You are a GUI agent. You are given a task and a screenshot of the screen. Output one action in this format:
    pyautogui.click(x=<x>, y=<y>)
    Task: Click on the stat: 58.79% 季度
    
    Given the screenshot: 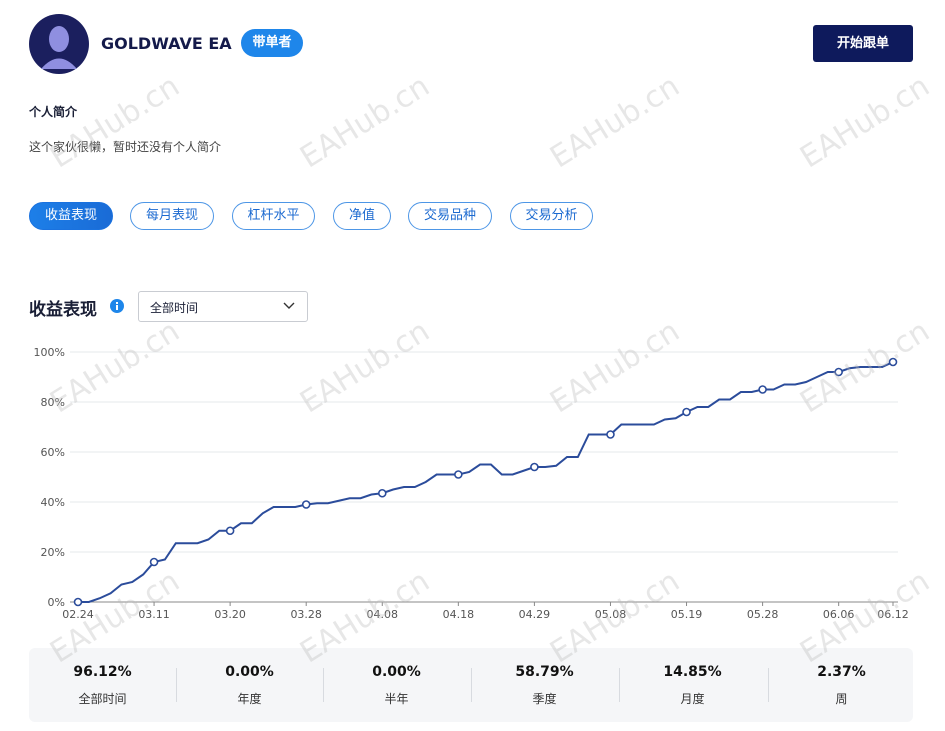 What is the action you would take?
    pyautogui.click(x=544, y=685)
    